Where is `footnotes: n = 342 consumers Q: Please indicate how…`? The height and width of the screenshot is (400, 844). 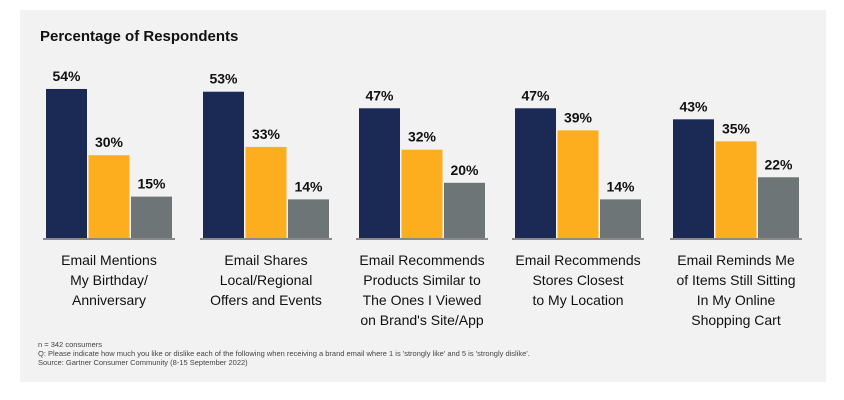
footnotes: n = 342 consumers Q: Please indicate how… is located at coordinates (284, 353).